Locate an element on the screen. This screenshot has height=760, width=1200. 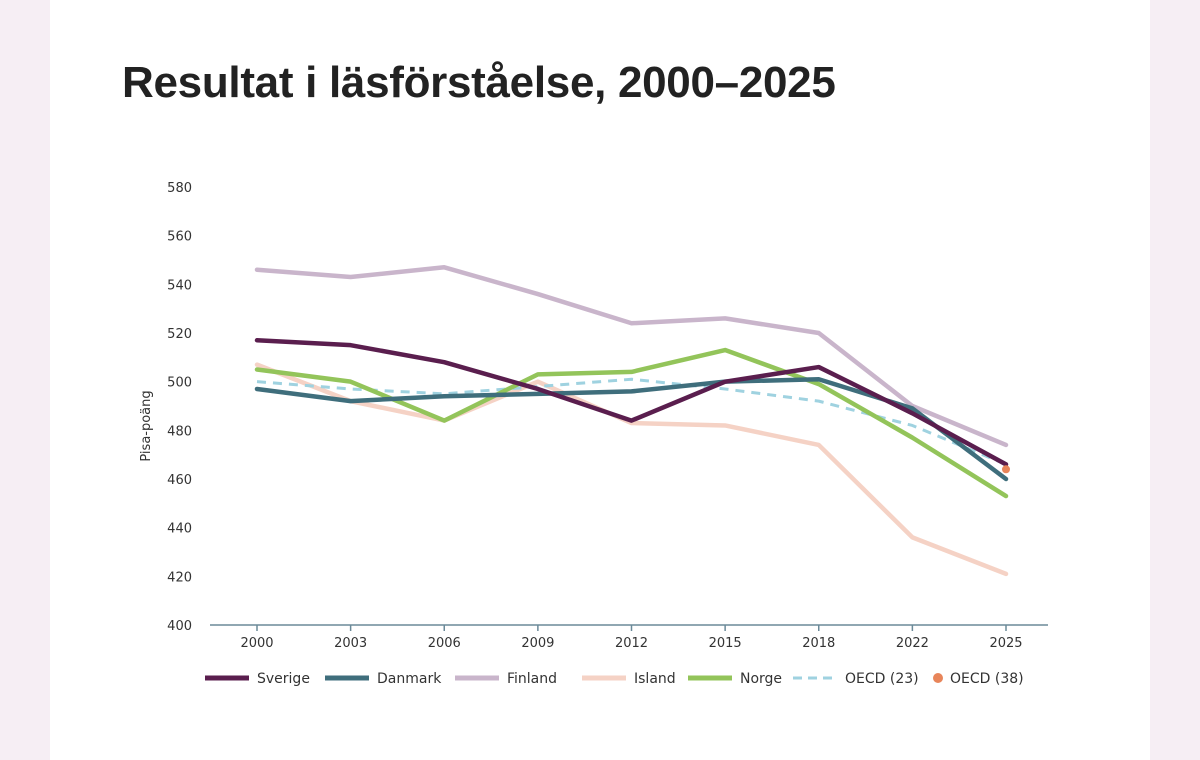
x-tick-label: 2022 is located at coordinates (912, 643).